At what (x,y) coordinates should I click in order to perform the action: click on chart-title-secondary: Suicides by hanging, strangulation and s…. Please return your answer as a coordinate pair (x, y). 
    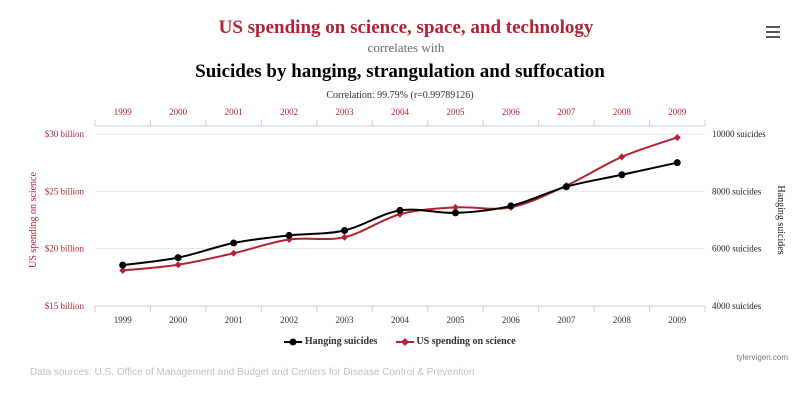
    Looking at the image, I should click on (400, 71).